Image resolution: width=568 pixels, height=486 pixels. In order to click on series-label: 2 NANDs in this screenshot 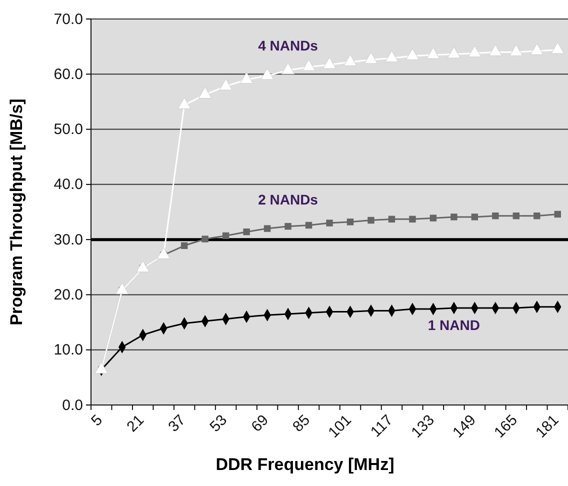, I will do `click(288, 199)`.